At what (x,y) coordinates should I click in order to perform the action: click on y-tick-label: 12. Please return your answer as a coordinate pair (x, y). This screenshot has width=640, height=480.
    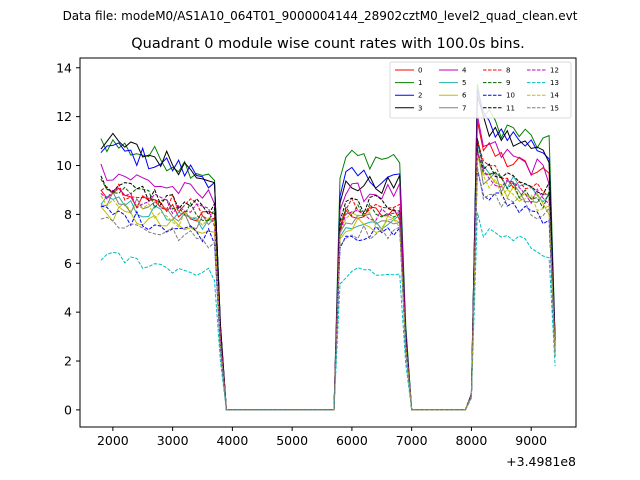
    Looking at the image, I should click on (64, 116).